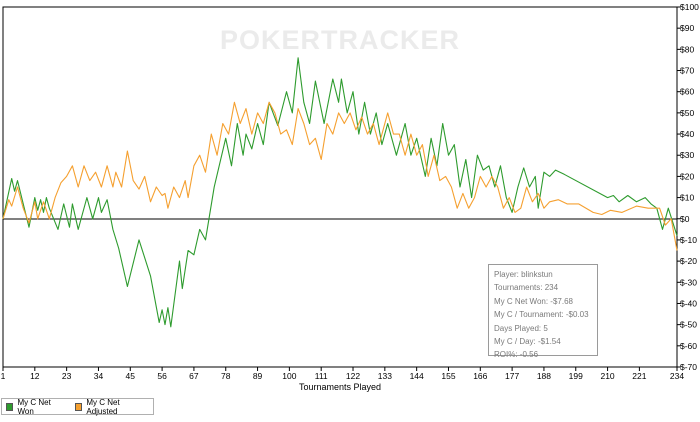 The height and width of the screenshot is (422, 700). Describe the element at coordinates (480, 376) in the screenshot. I see `x-tick-label: 166` at that location.